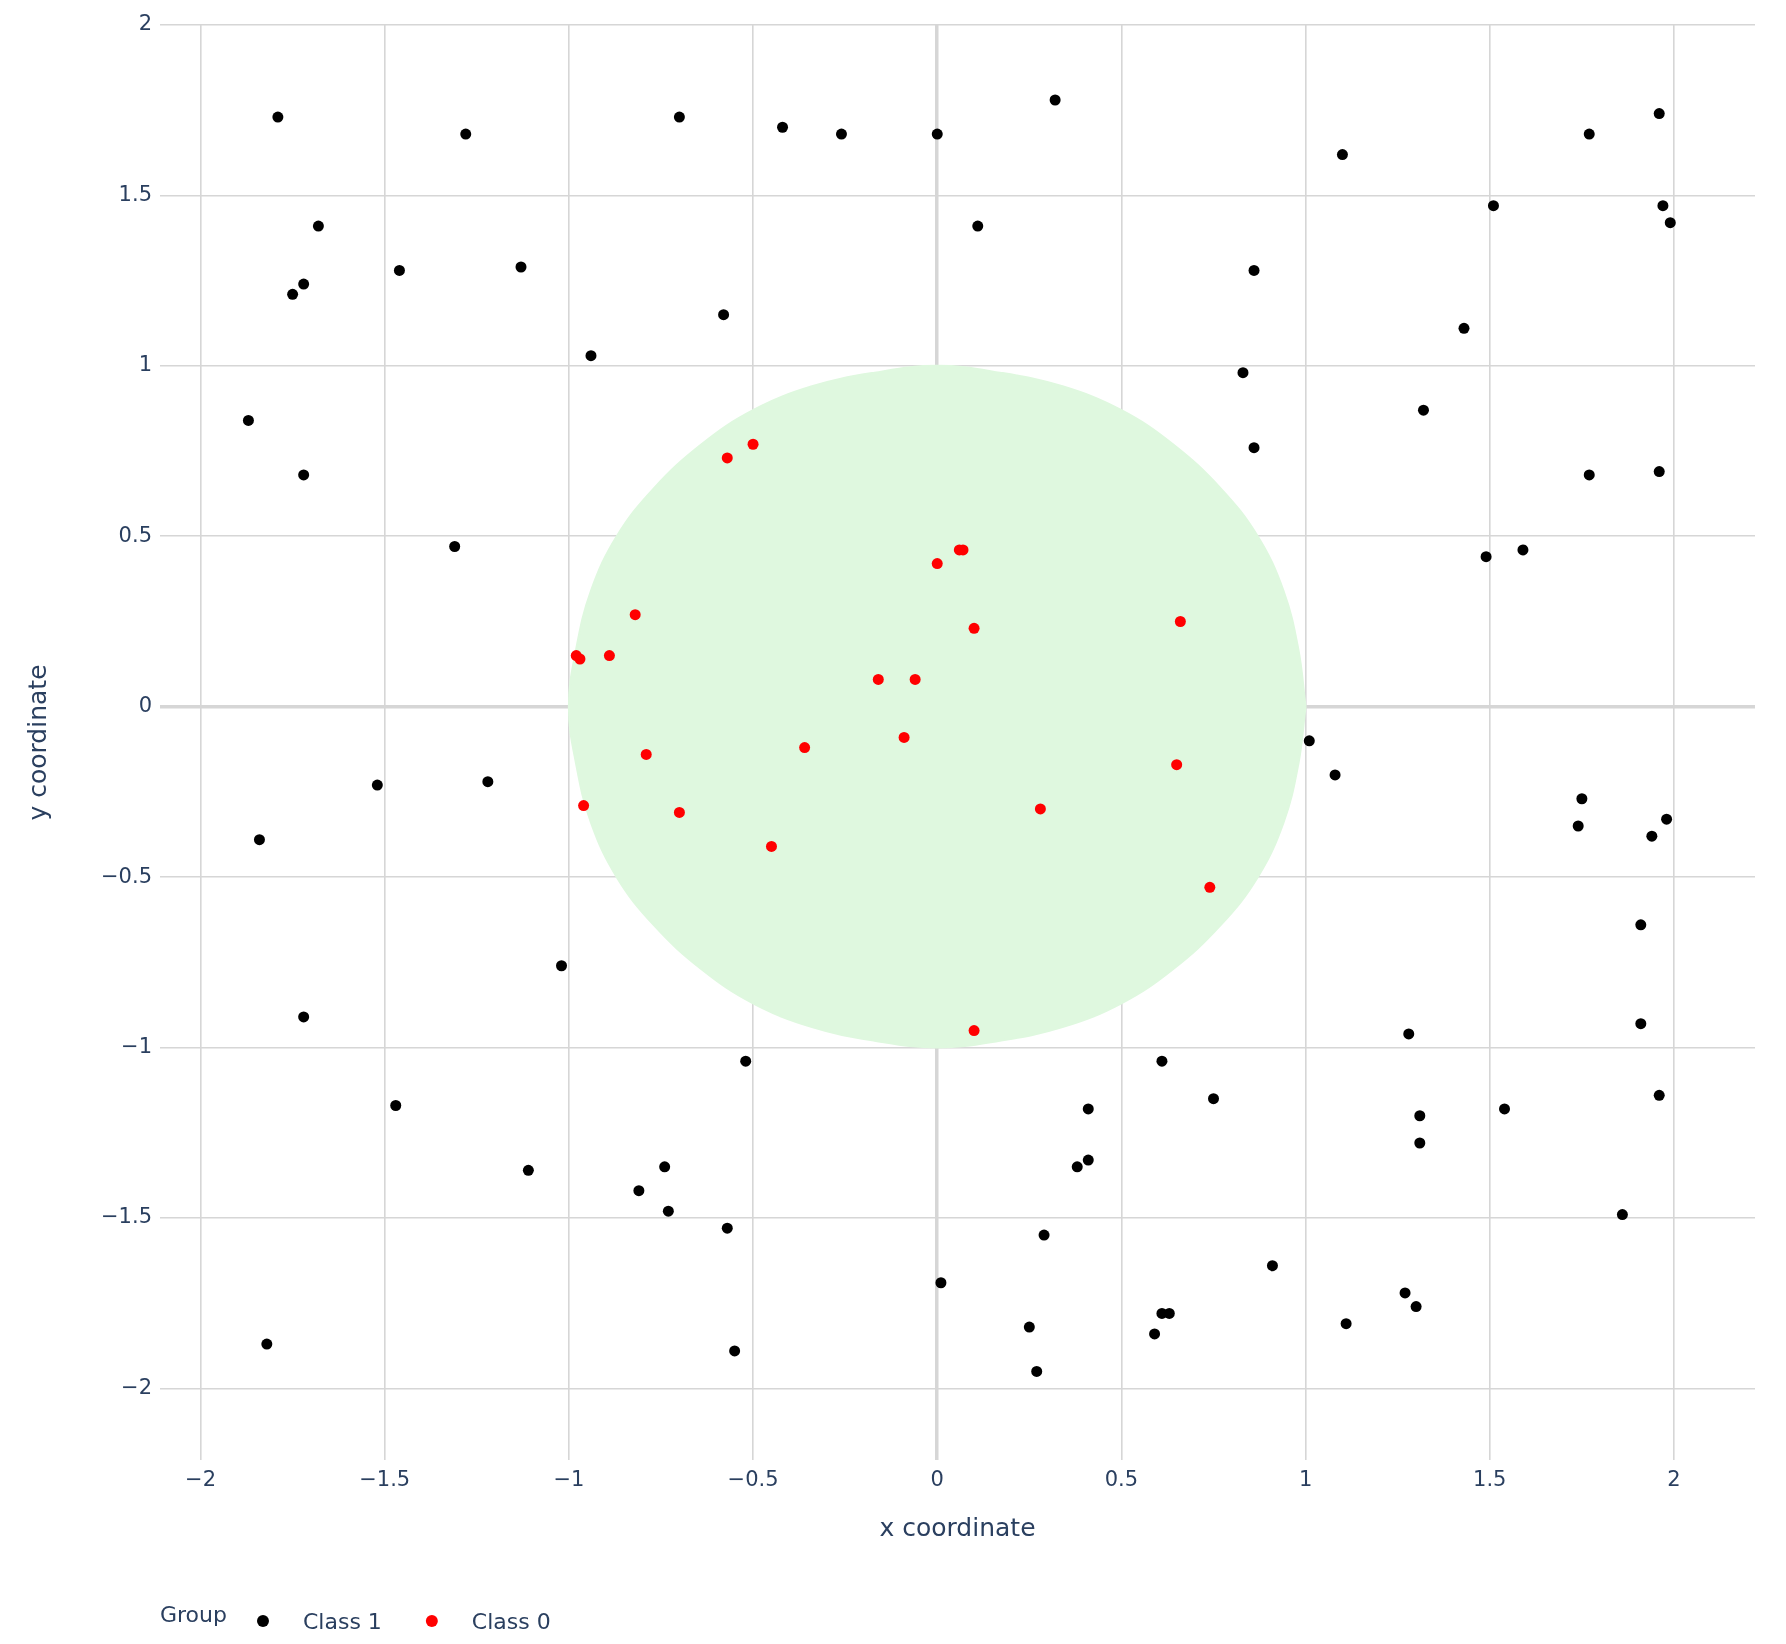 This screenshot has height=1644, width=1786. What do you see at coordinates (957, 1527) in the screenshot?
I see `x-axis-title: x coordinate` at bounding box center [957, 1527].